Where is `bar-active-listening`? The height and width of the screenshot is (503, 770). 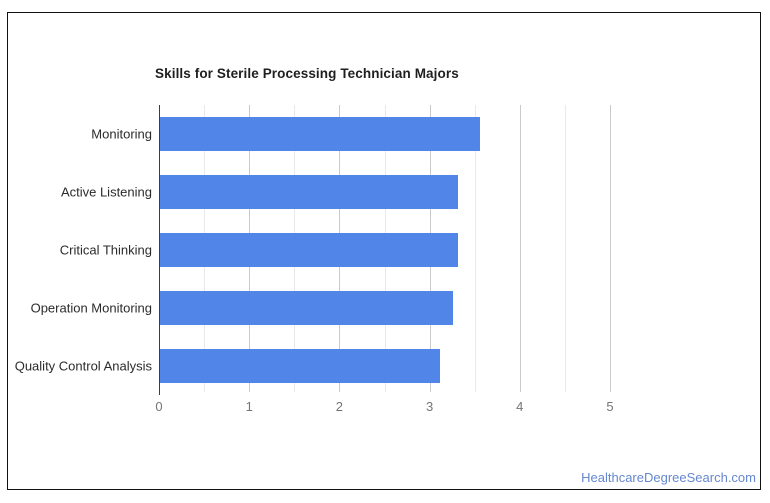
bar-active-listening is located at coordinates (309, 192).